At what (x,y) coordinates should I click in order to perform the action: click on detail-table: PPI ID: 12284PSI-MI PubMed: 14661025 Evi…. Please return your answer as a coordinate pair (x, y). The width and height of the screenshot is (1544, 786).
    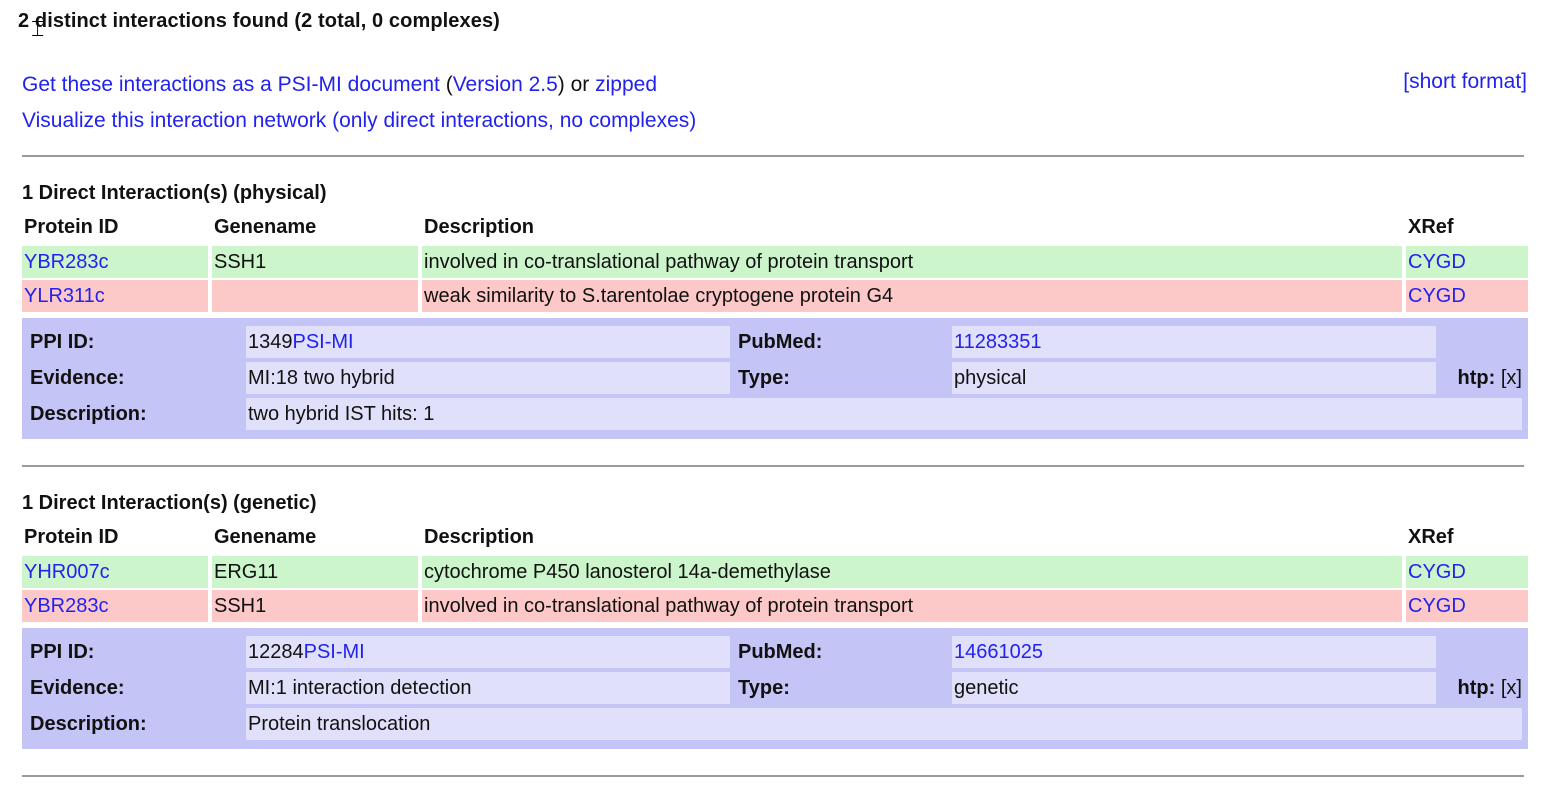
    Looking at the image, I should click on (775, 688).